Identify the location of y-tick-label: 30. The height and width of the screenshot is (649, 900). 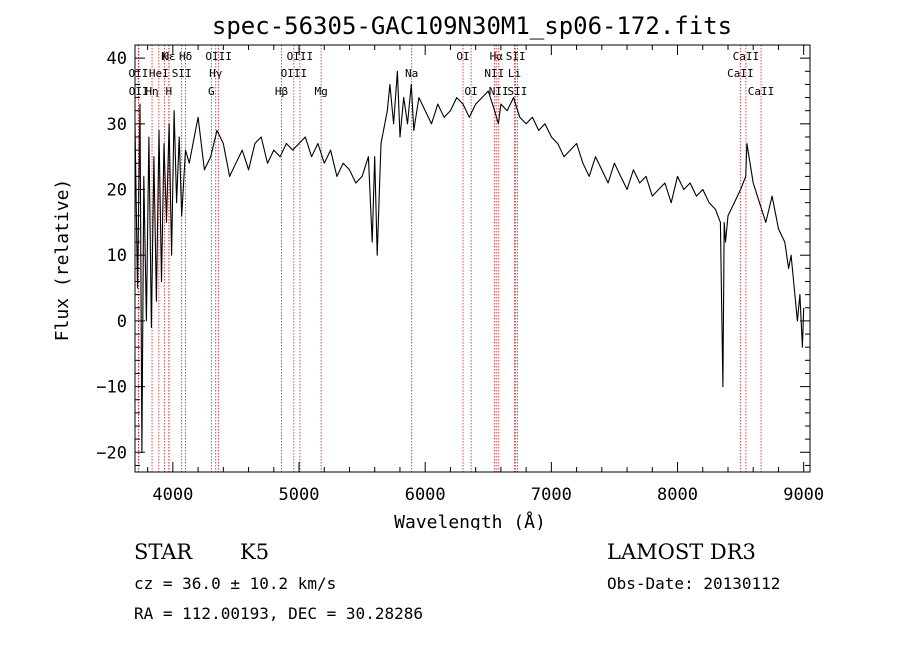
(117, 125).